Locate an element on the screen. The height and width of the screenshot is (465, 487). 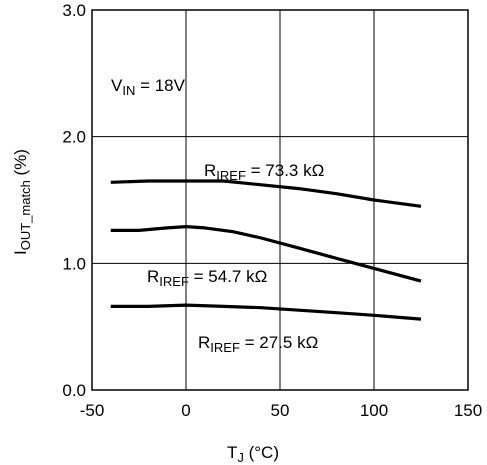
x-tick-label: 50 is located at coordinates (280, 410).